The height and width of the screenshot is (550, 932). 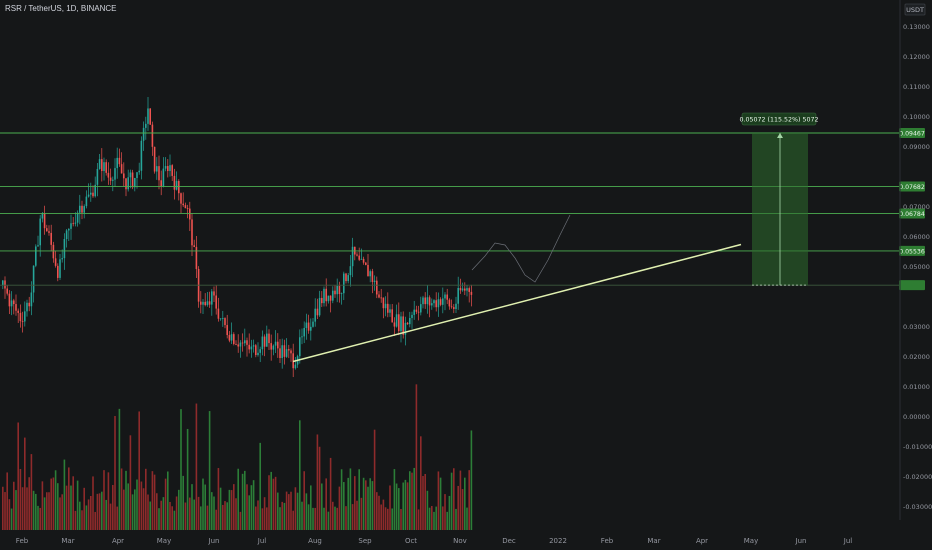 What do you see at coordinates (517, 288) in the screenshot?
I see `trendline` at bounding box center [517, 288].